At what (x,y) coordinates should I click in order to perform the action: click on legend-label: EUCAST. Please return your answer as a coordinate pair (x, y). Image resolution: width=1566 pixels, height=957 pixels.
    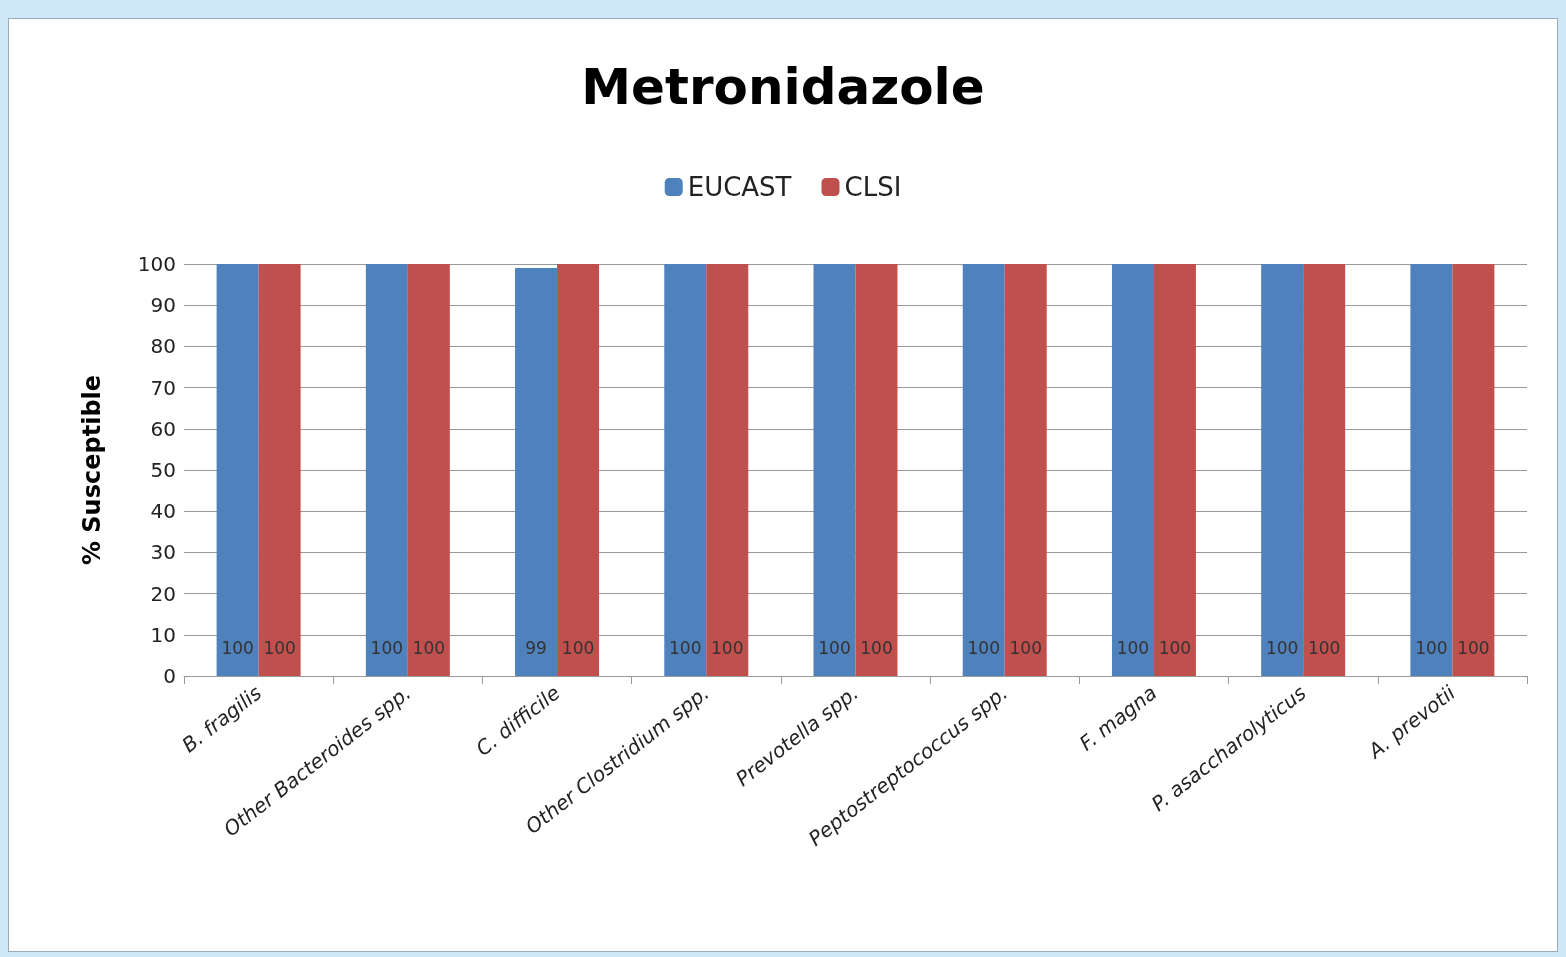
    Looking at the image, I should click on (739, 187).